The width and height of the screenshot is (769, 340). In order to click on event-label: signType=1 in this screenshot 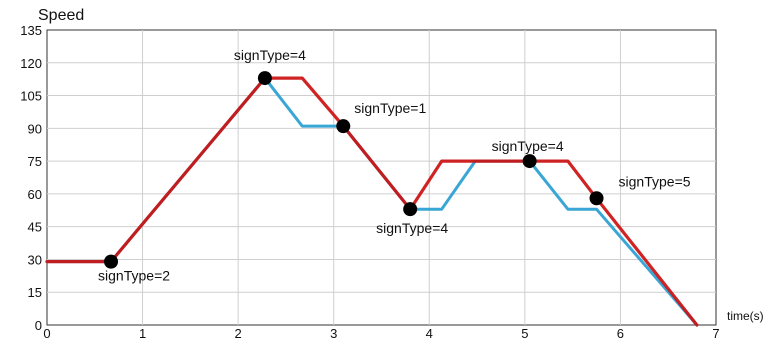, I will do `click(390, 108)`.